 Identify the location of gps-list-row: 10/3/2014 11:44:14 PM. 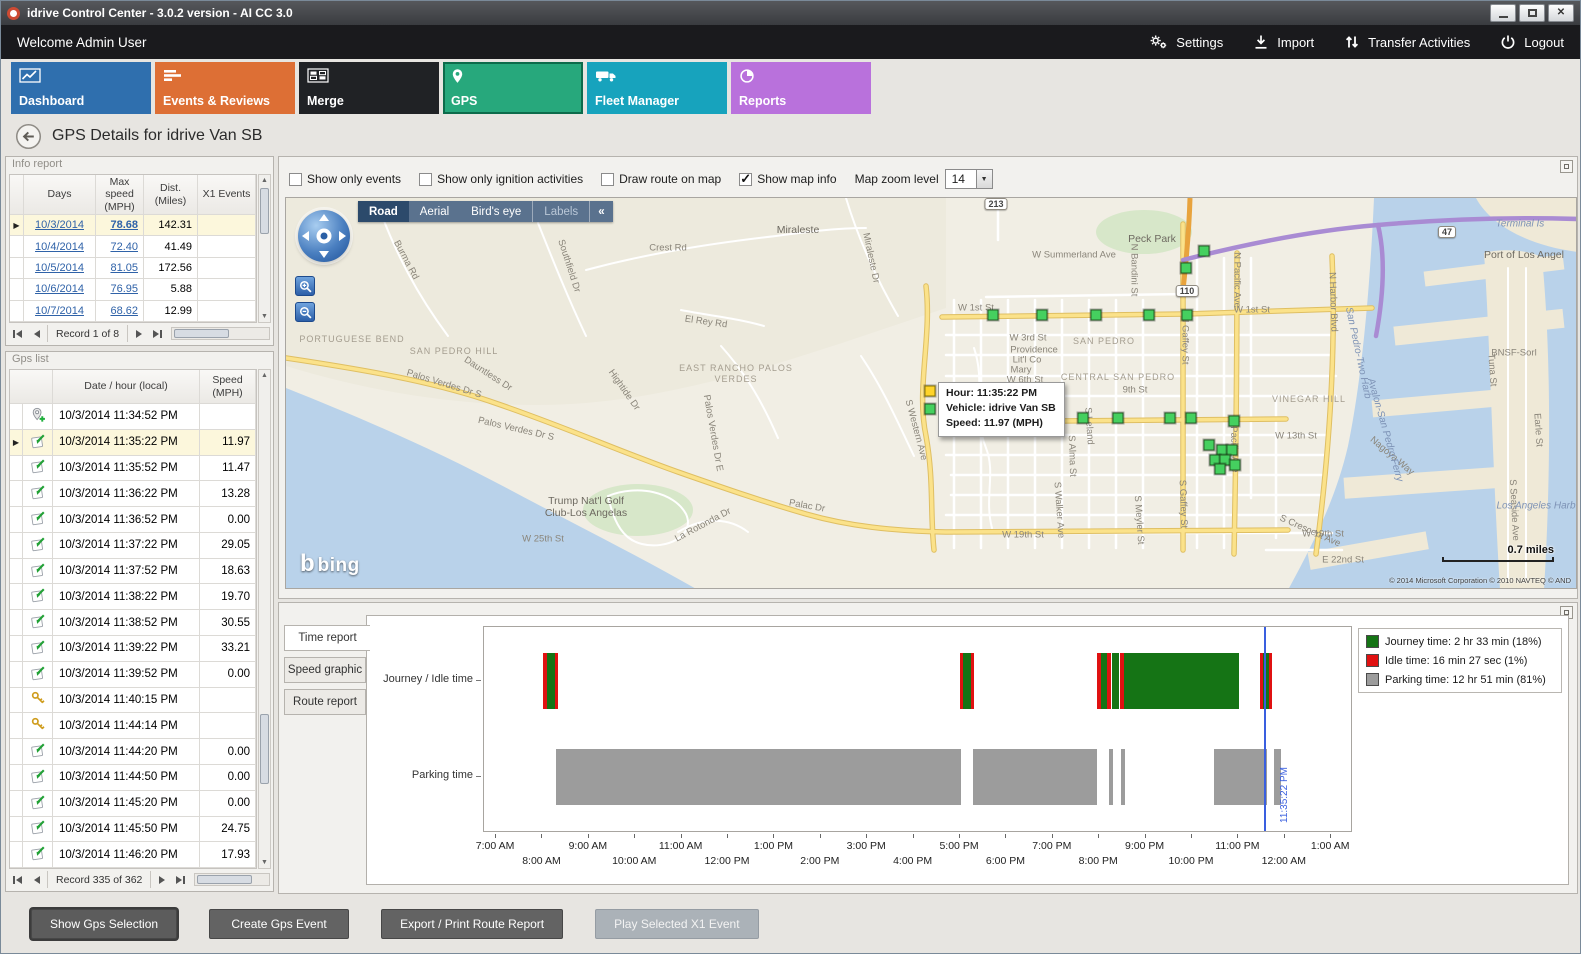
(133, 726).